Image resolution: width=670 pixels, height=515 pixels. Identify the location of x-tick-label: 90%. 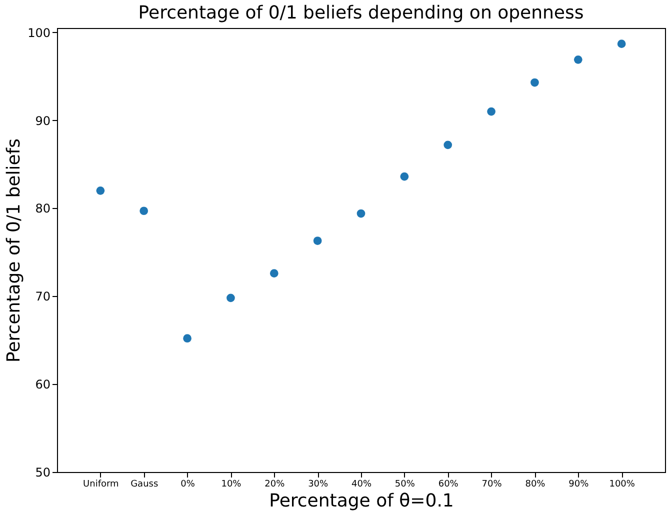
(579, 485).